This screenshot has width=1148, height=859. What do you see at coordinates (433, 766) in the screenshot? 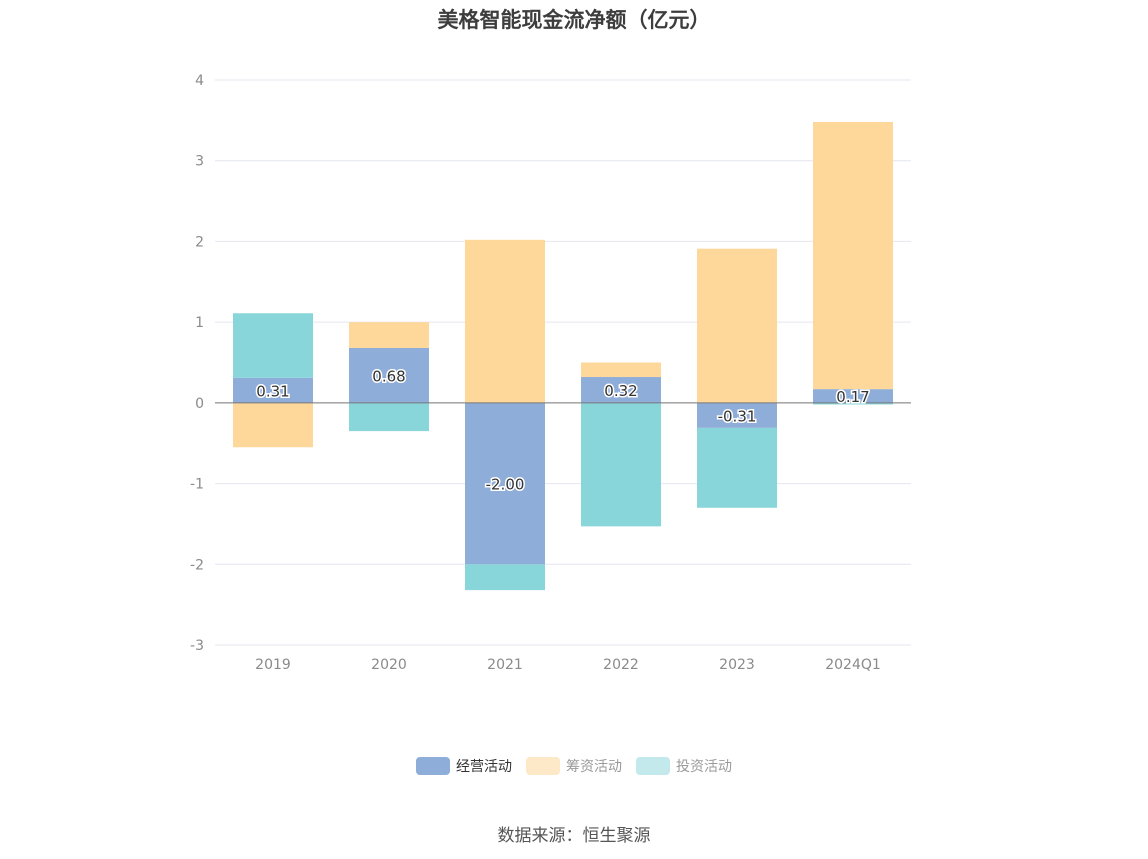
I see `legend-swatch-operating` at bounding box center [433, 766].